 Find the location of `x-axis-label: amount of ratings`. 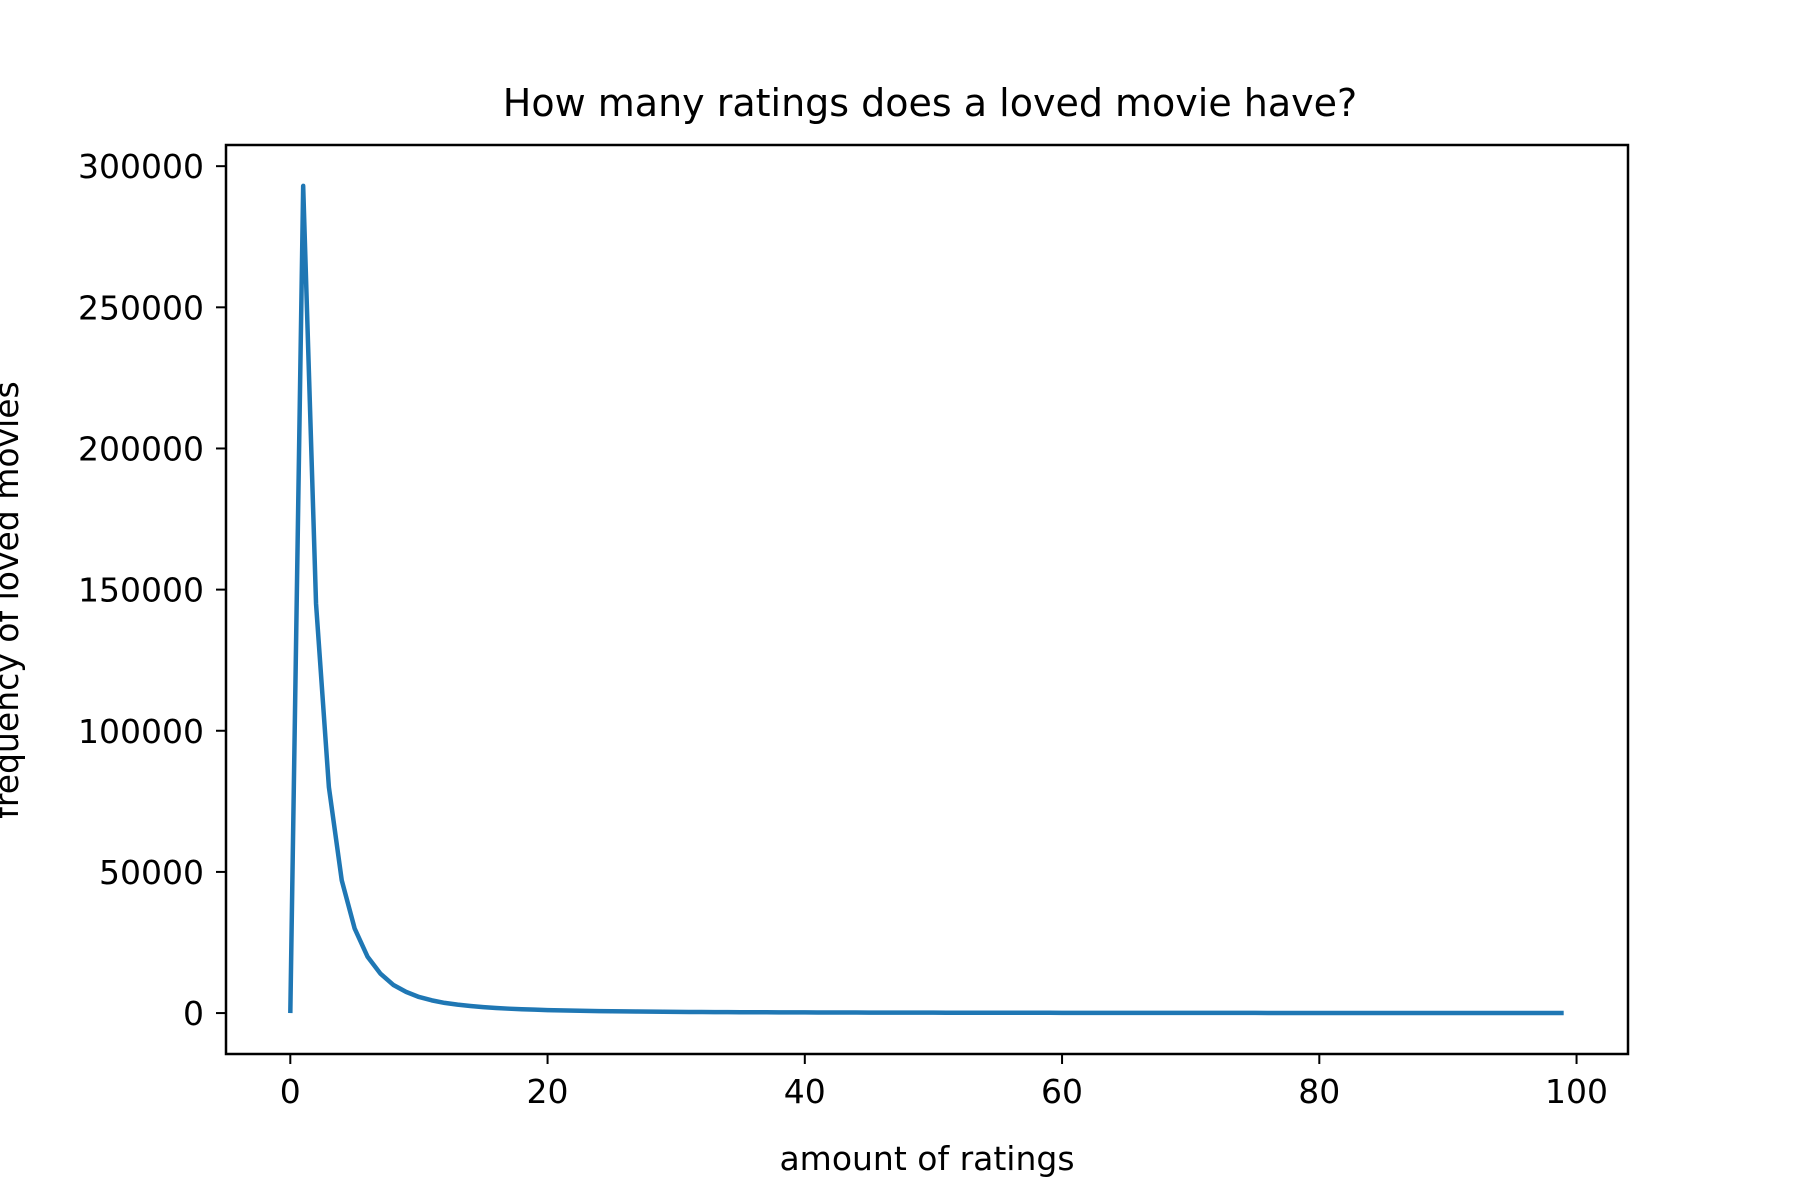

x-axis-label: amount of ratings is located at coordinates (926, 1158).